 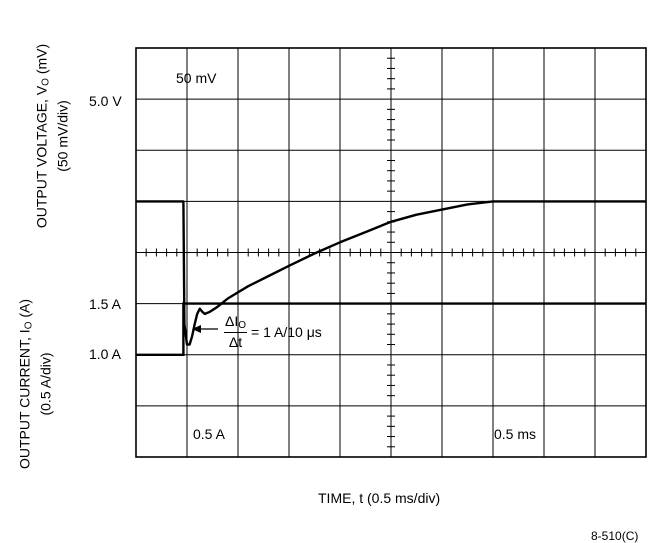 I want to click on ylabel-top: OUTPUT VOLTAGE, VO (mV) (50 mV/div), so click(x=52, y=136).